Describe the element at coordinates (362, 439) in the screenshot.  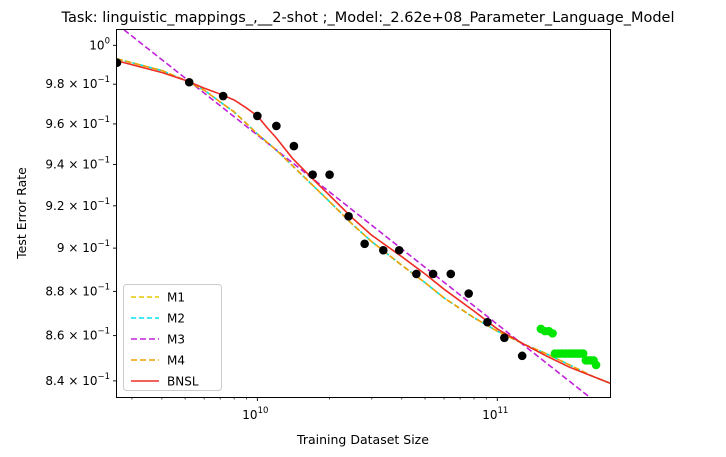
I see `x-axis-label: Training Dataset Size` at that location.